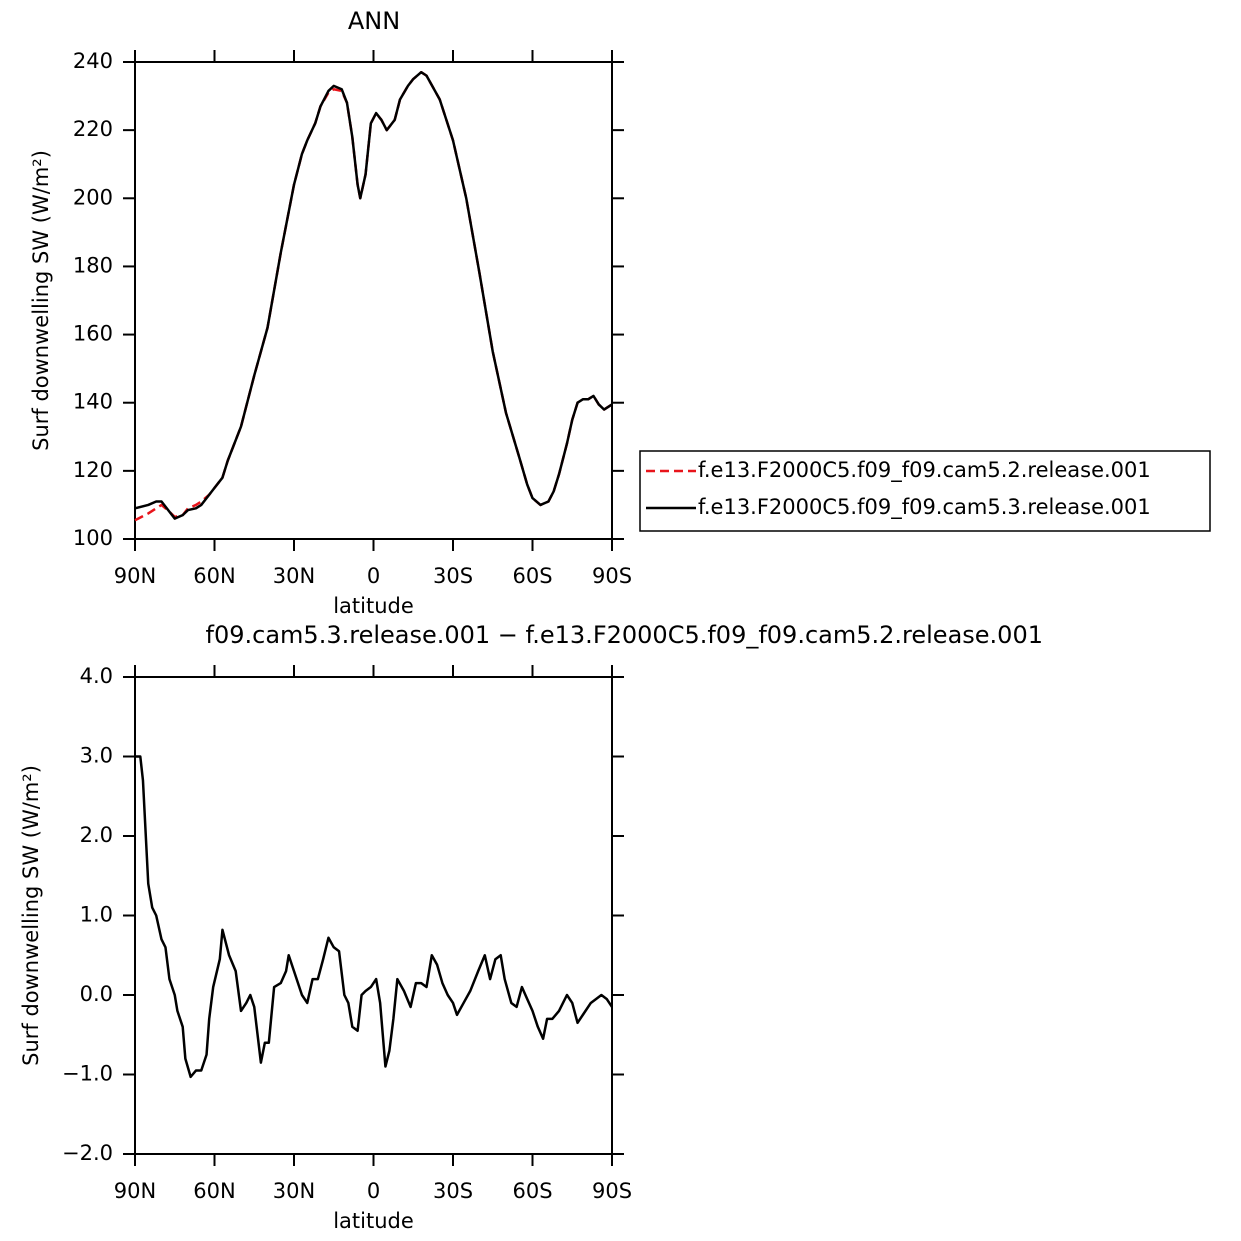  Describe the element at coordinates (924, 470) in the screenshot. I see `legend-label: f.e13.F2000C5.f09_f09.cam5.2.release.001` at that location.